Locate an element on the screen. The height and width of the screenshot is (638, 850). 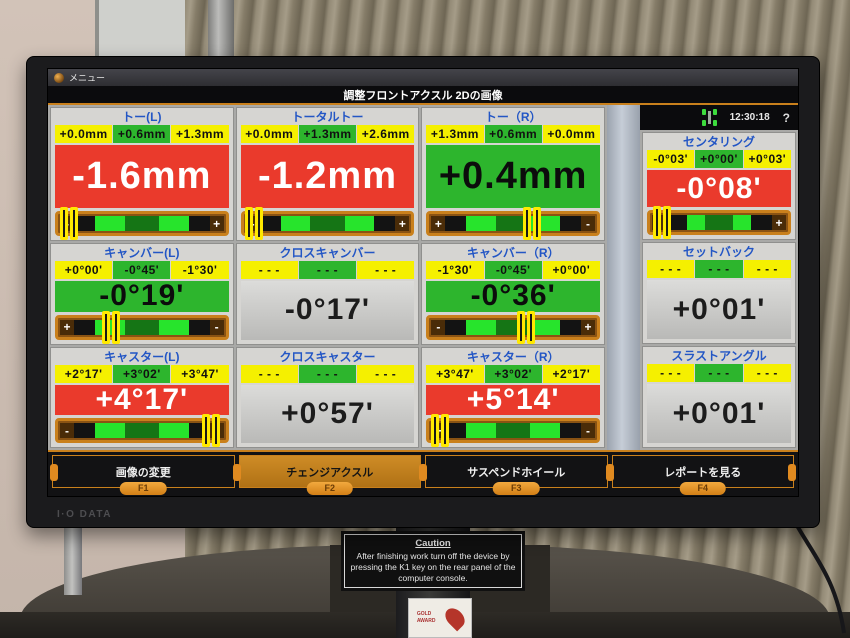
panel-title: トー(L) is located at coordinates (142, 117).